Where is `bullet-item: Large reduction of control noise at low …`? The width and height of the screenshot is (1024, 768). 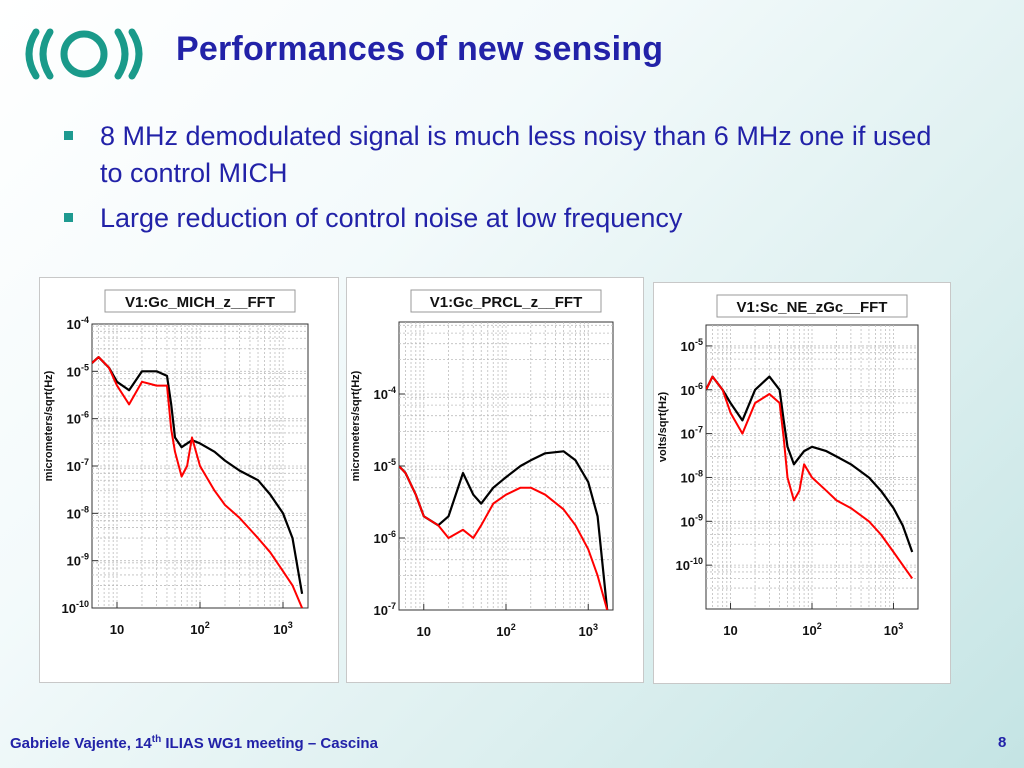
bullet-item: Large reduction of control noise at low … is located at coordinates (502, 218).